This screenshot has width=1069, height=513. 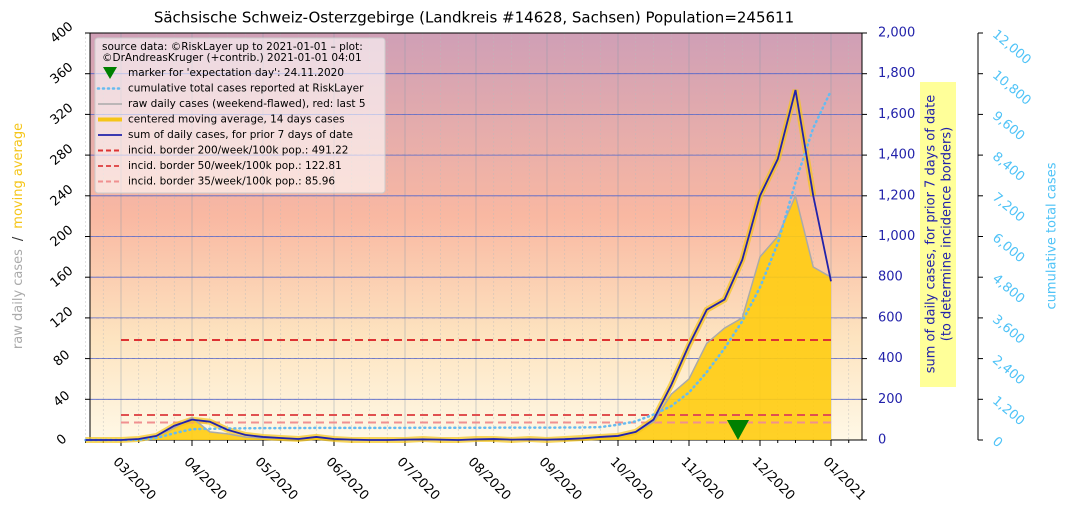 What do you see at coordinates (110, 73) in the screenshot?
I see `legend-marker` at bounding box center [110, 73].